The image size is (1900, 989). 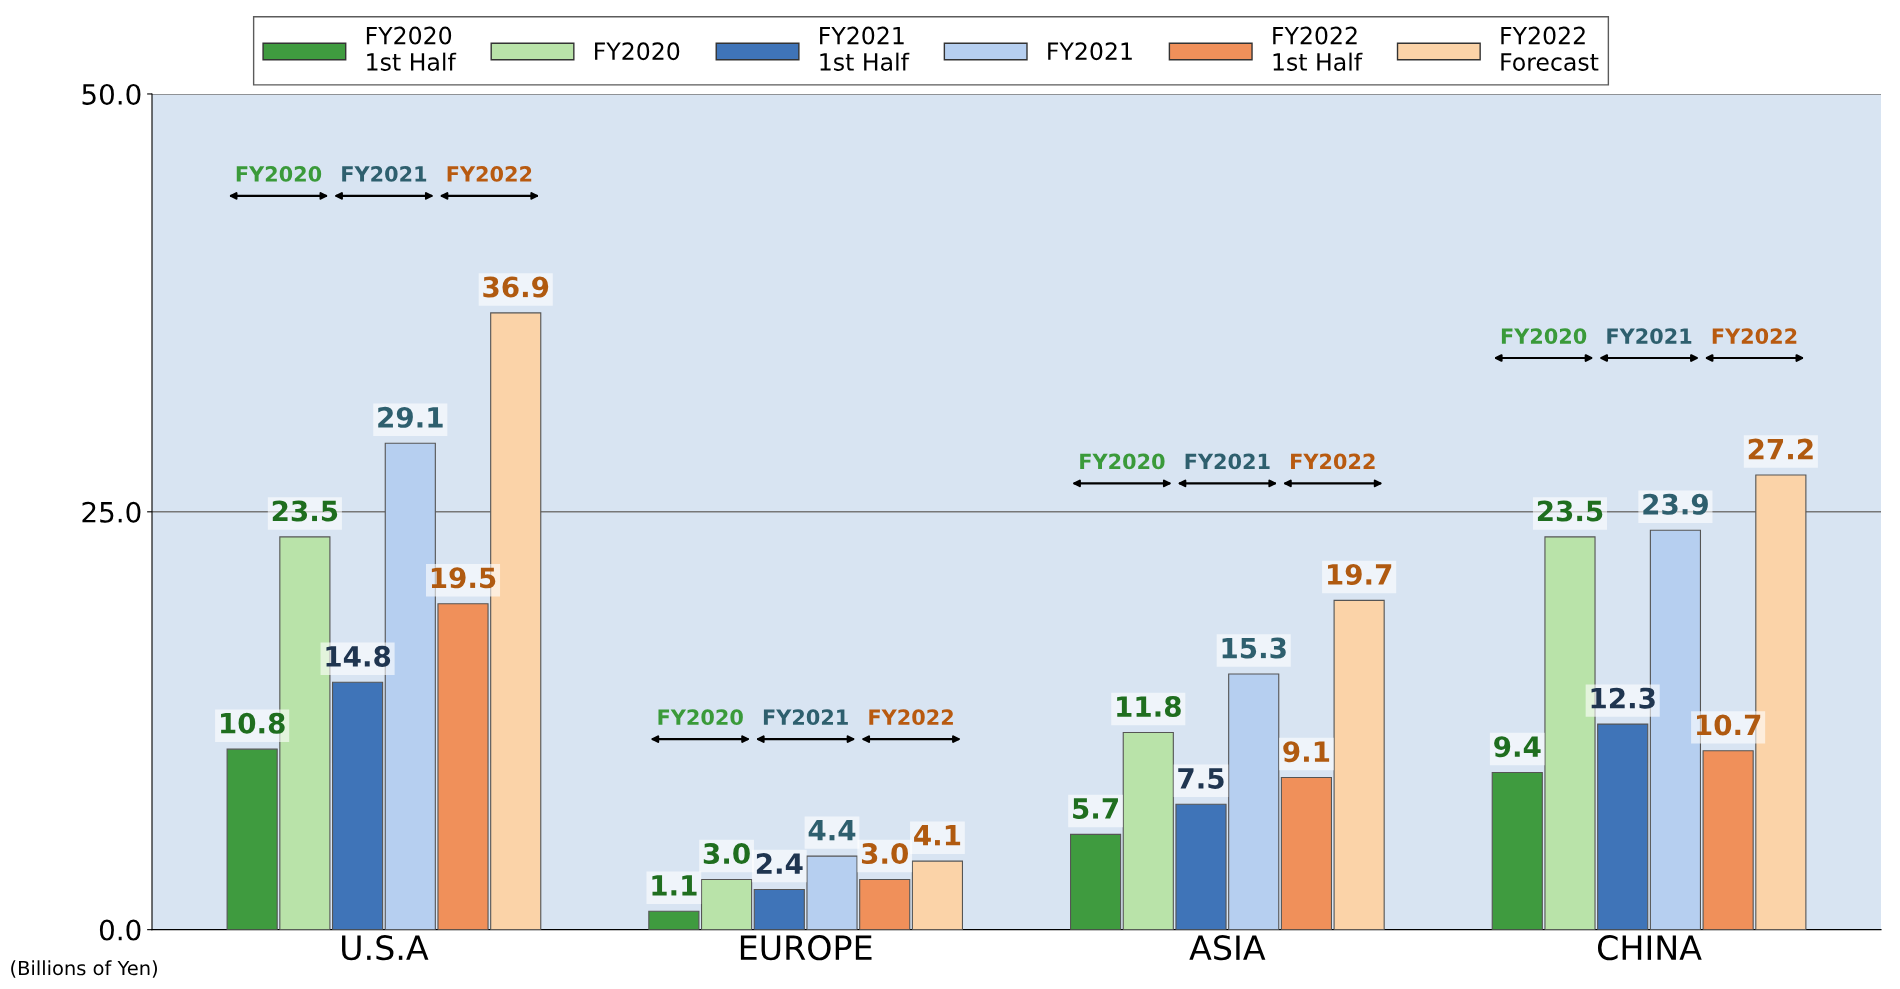 What do you see at coordinates (410, 417) in the screenshot?
I see `data-label: 29.1` at bounding box center [410, 417].